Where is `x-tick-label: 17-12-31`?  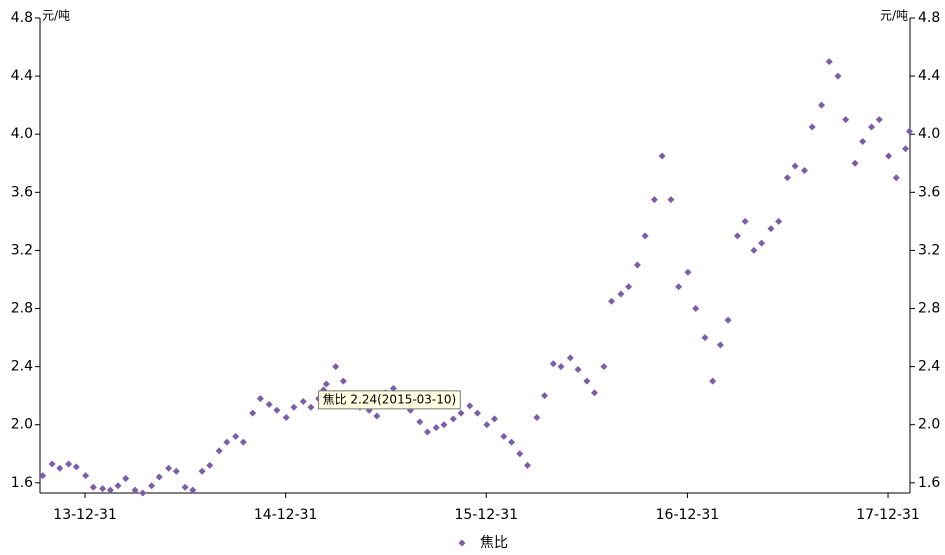 x-tick-label: 17-12-31 is located at coordinates (888, 515).